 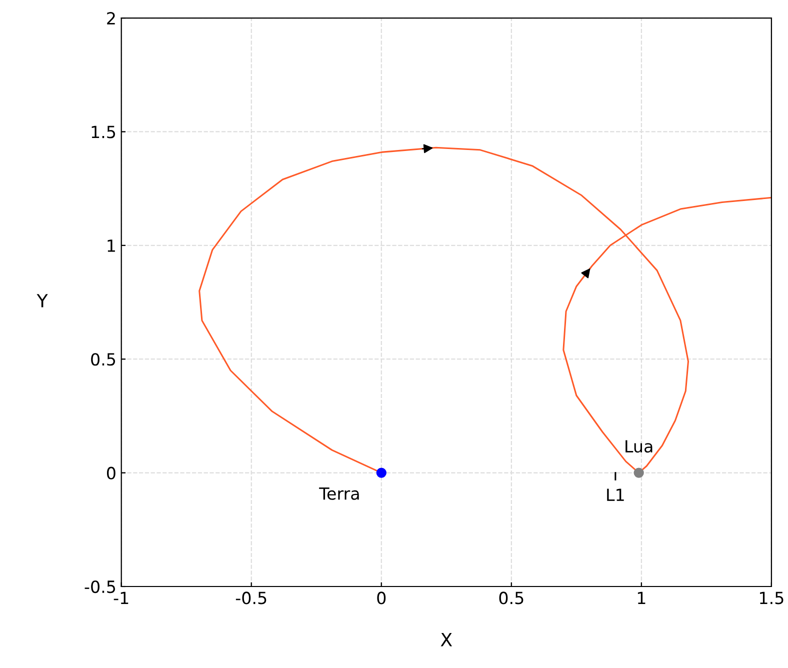 What do you see at coordinates (642, 598) in the screenshot?
I see `x-tick-label: 1` at bounding box center [642, 598].